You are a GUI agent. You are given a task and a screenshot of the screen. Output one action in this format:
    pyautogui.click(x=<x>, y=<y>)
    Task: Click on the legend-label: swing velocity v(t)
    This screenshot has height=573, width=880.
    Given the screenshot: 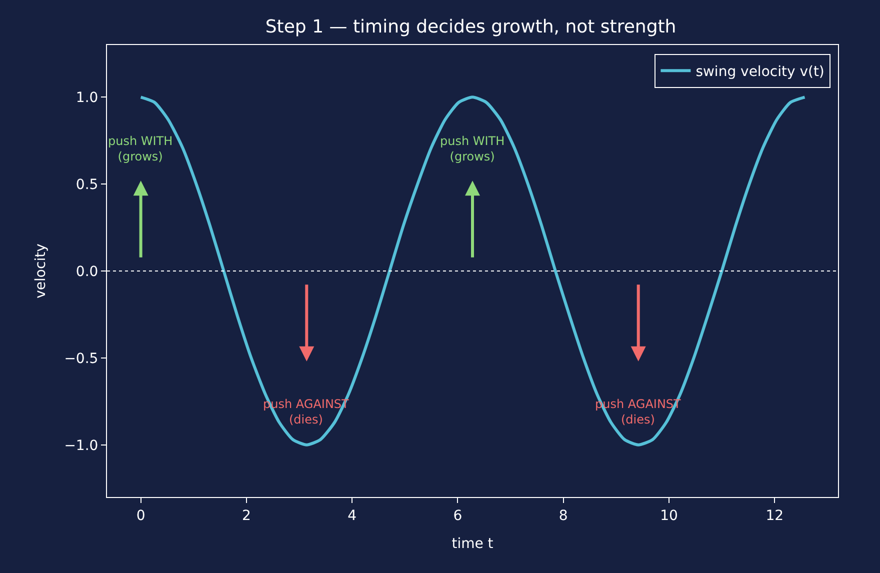 What is the action you would take?
    pyautogui.click(x=760, y=72)
    